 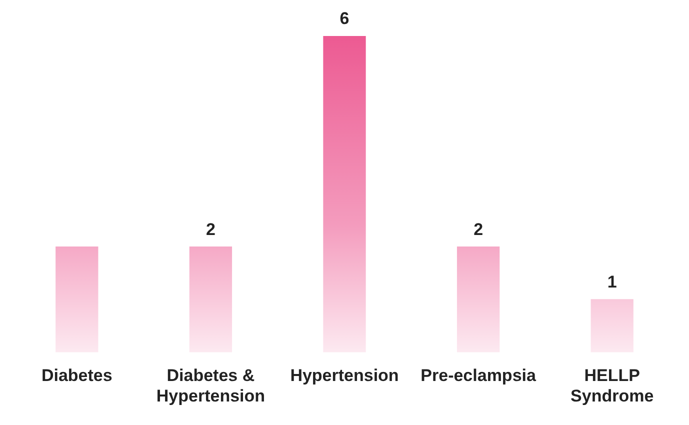 What do you see at coordinates (344, 376) in the screenshot?
I see `x-tick-label: Hypertension` at bounding box center [344, 376].